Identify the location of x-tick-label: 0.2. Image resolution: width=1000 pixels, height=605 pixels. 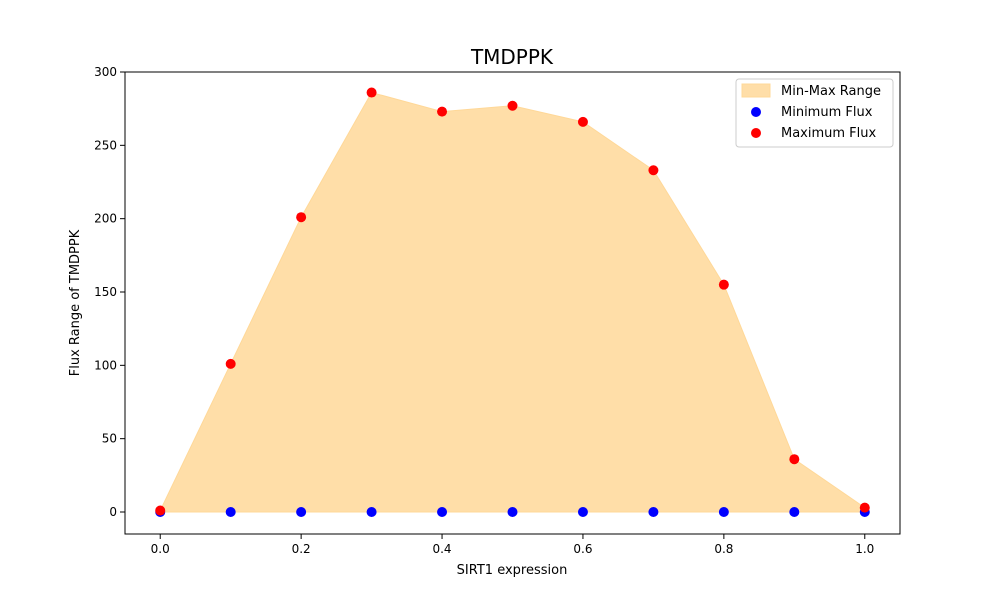
(301, 549).